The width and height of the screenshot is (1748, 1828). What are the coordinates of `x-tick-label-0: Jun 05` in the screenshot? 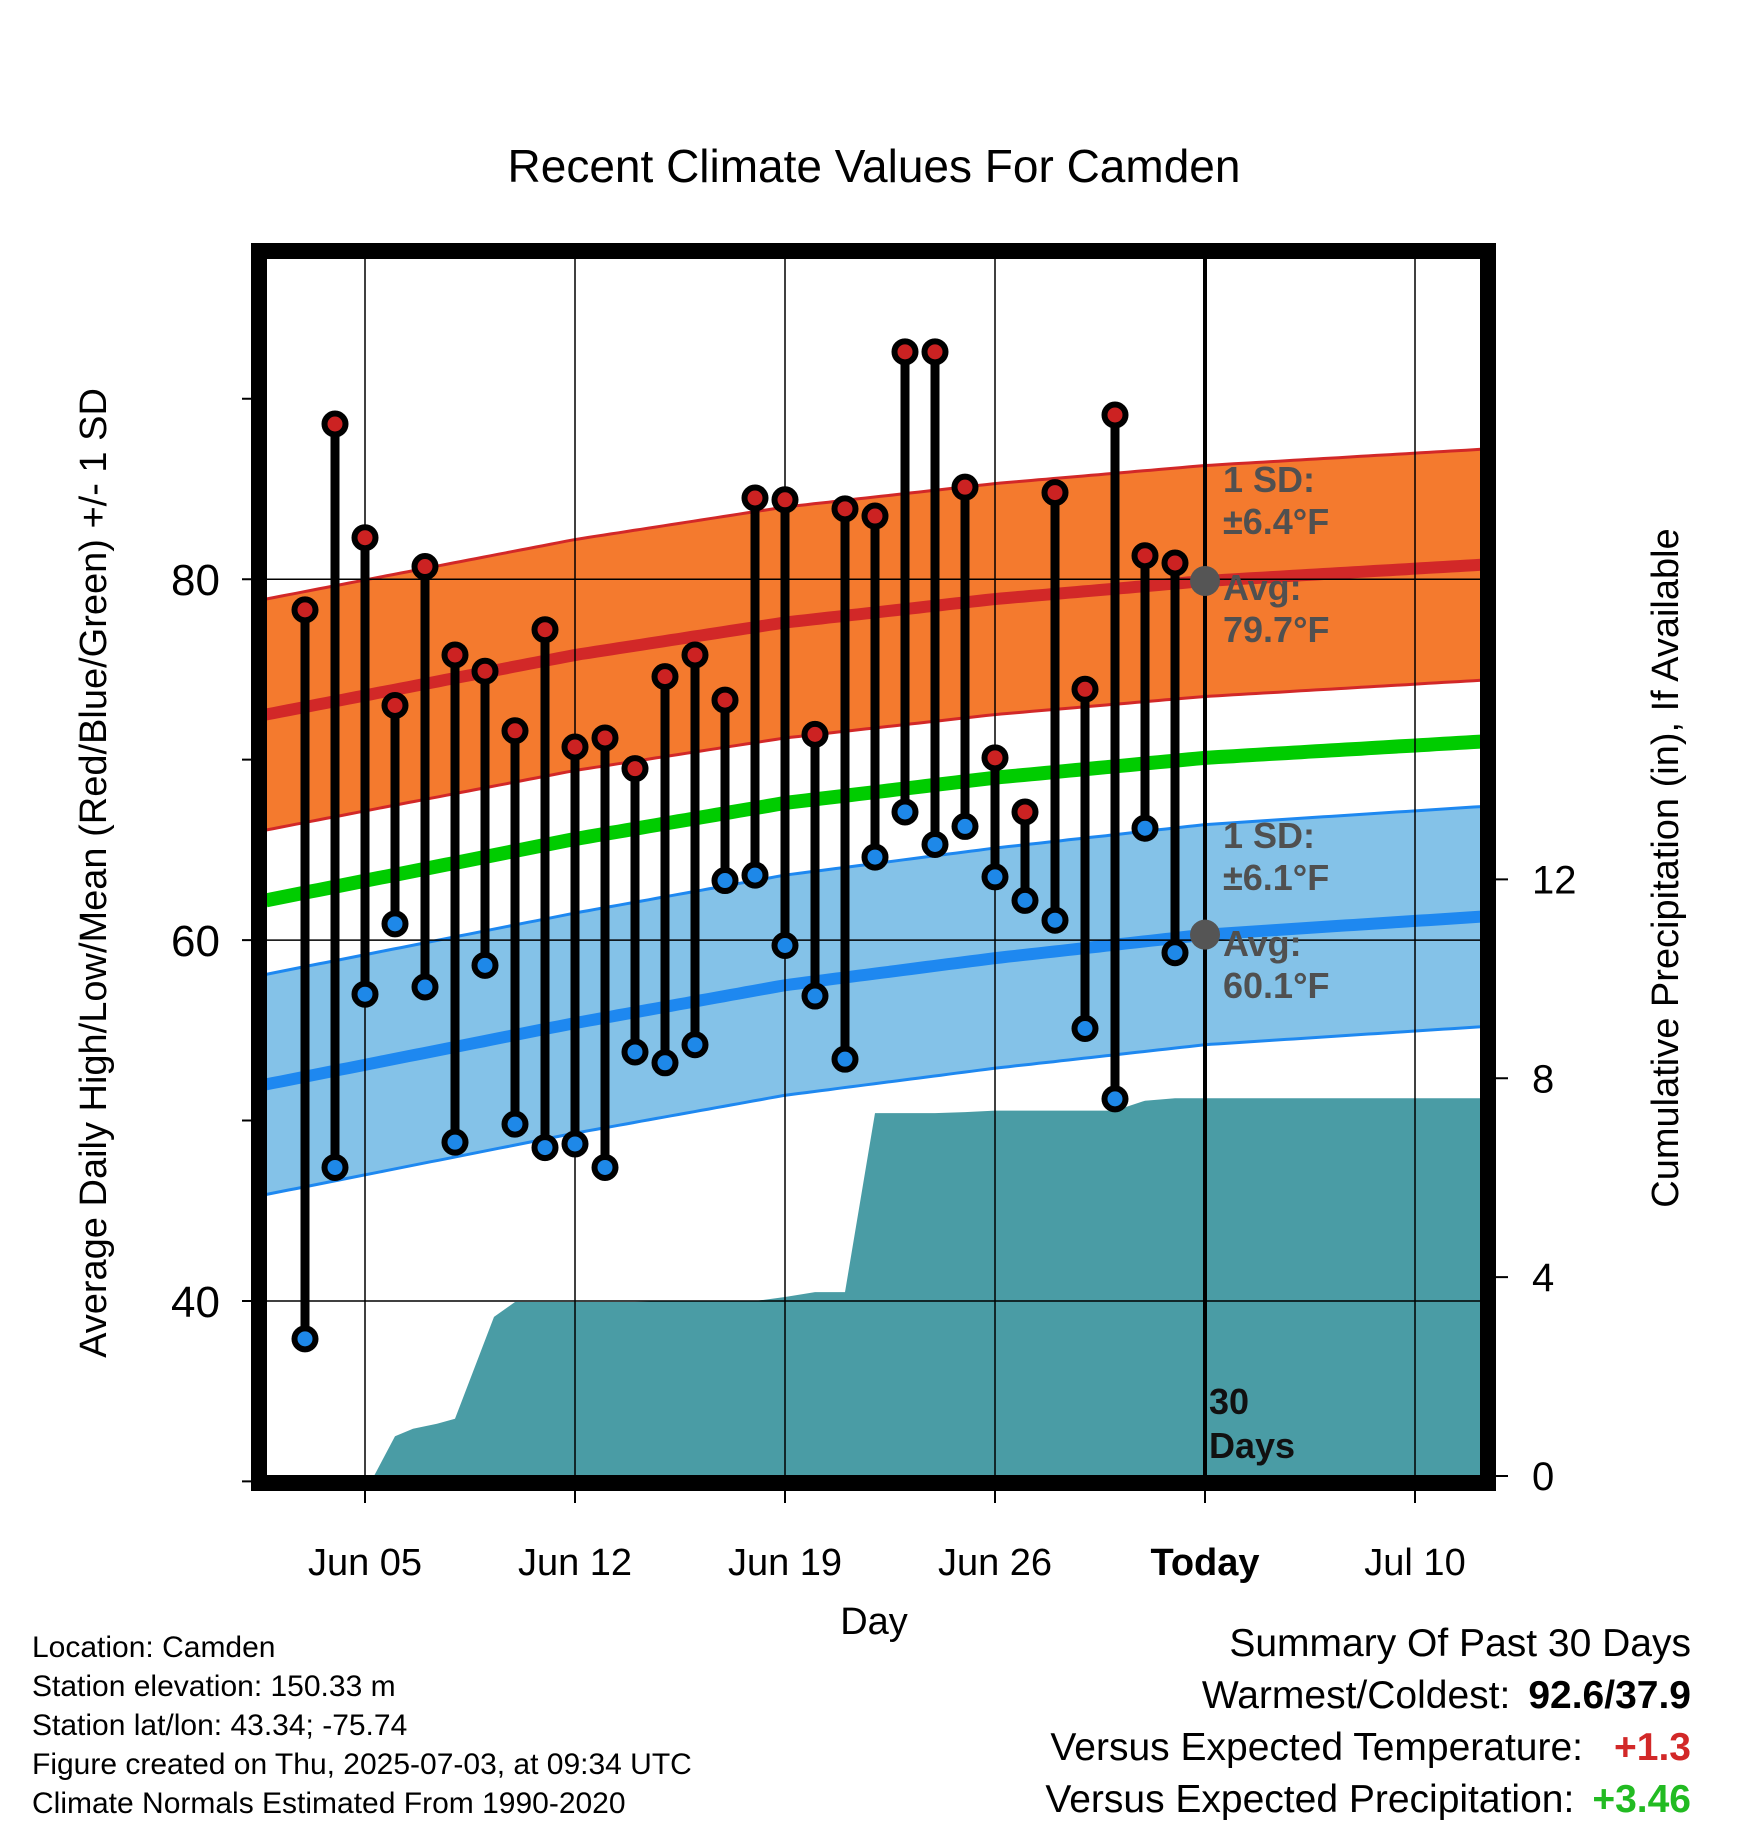 It's located at (365, 1563).